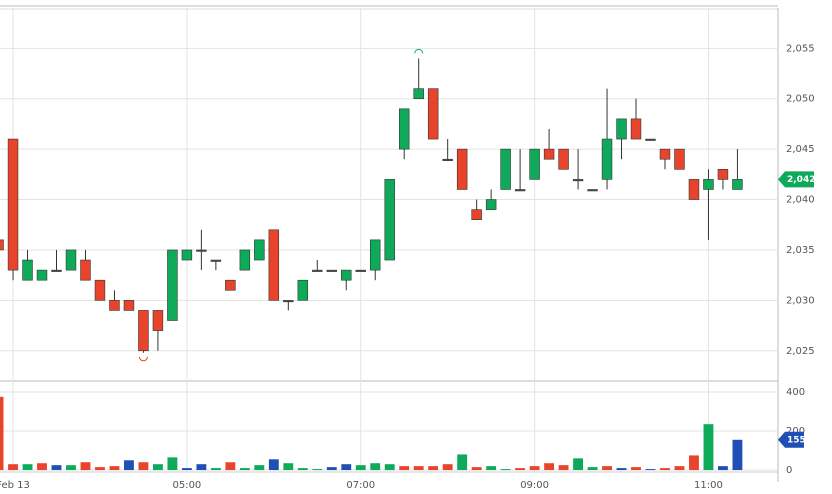 The image size is (832, 494). I want to click on last-price-label: 2,042, so click(801, 180).